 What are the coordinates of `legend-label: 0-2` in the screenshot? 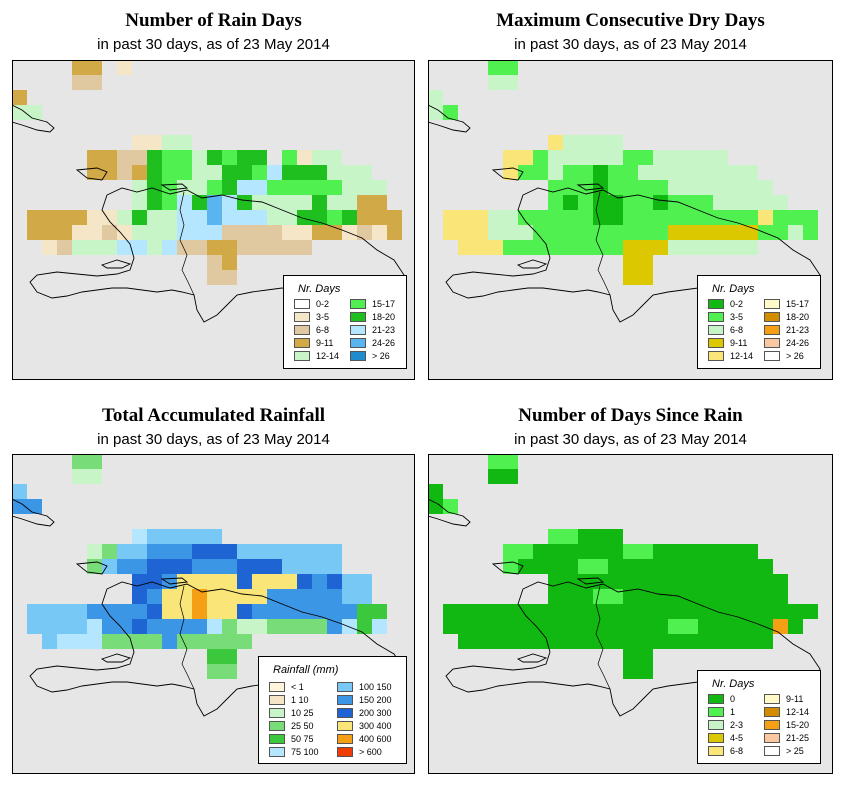 It's located at (323, 304).